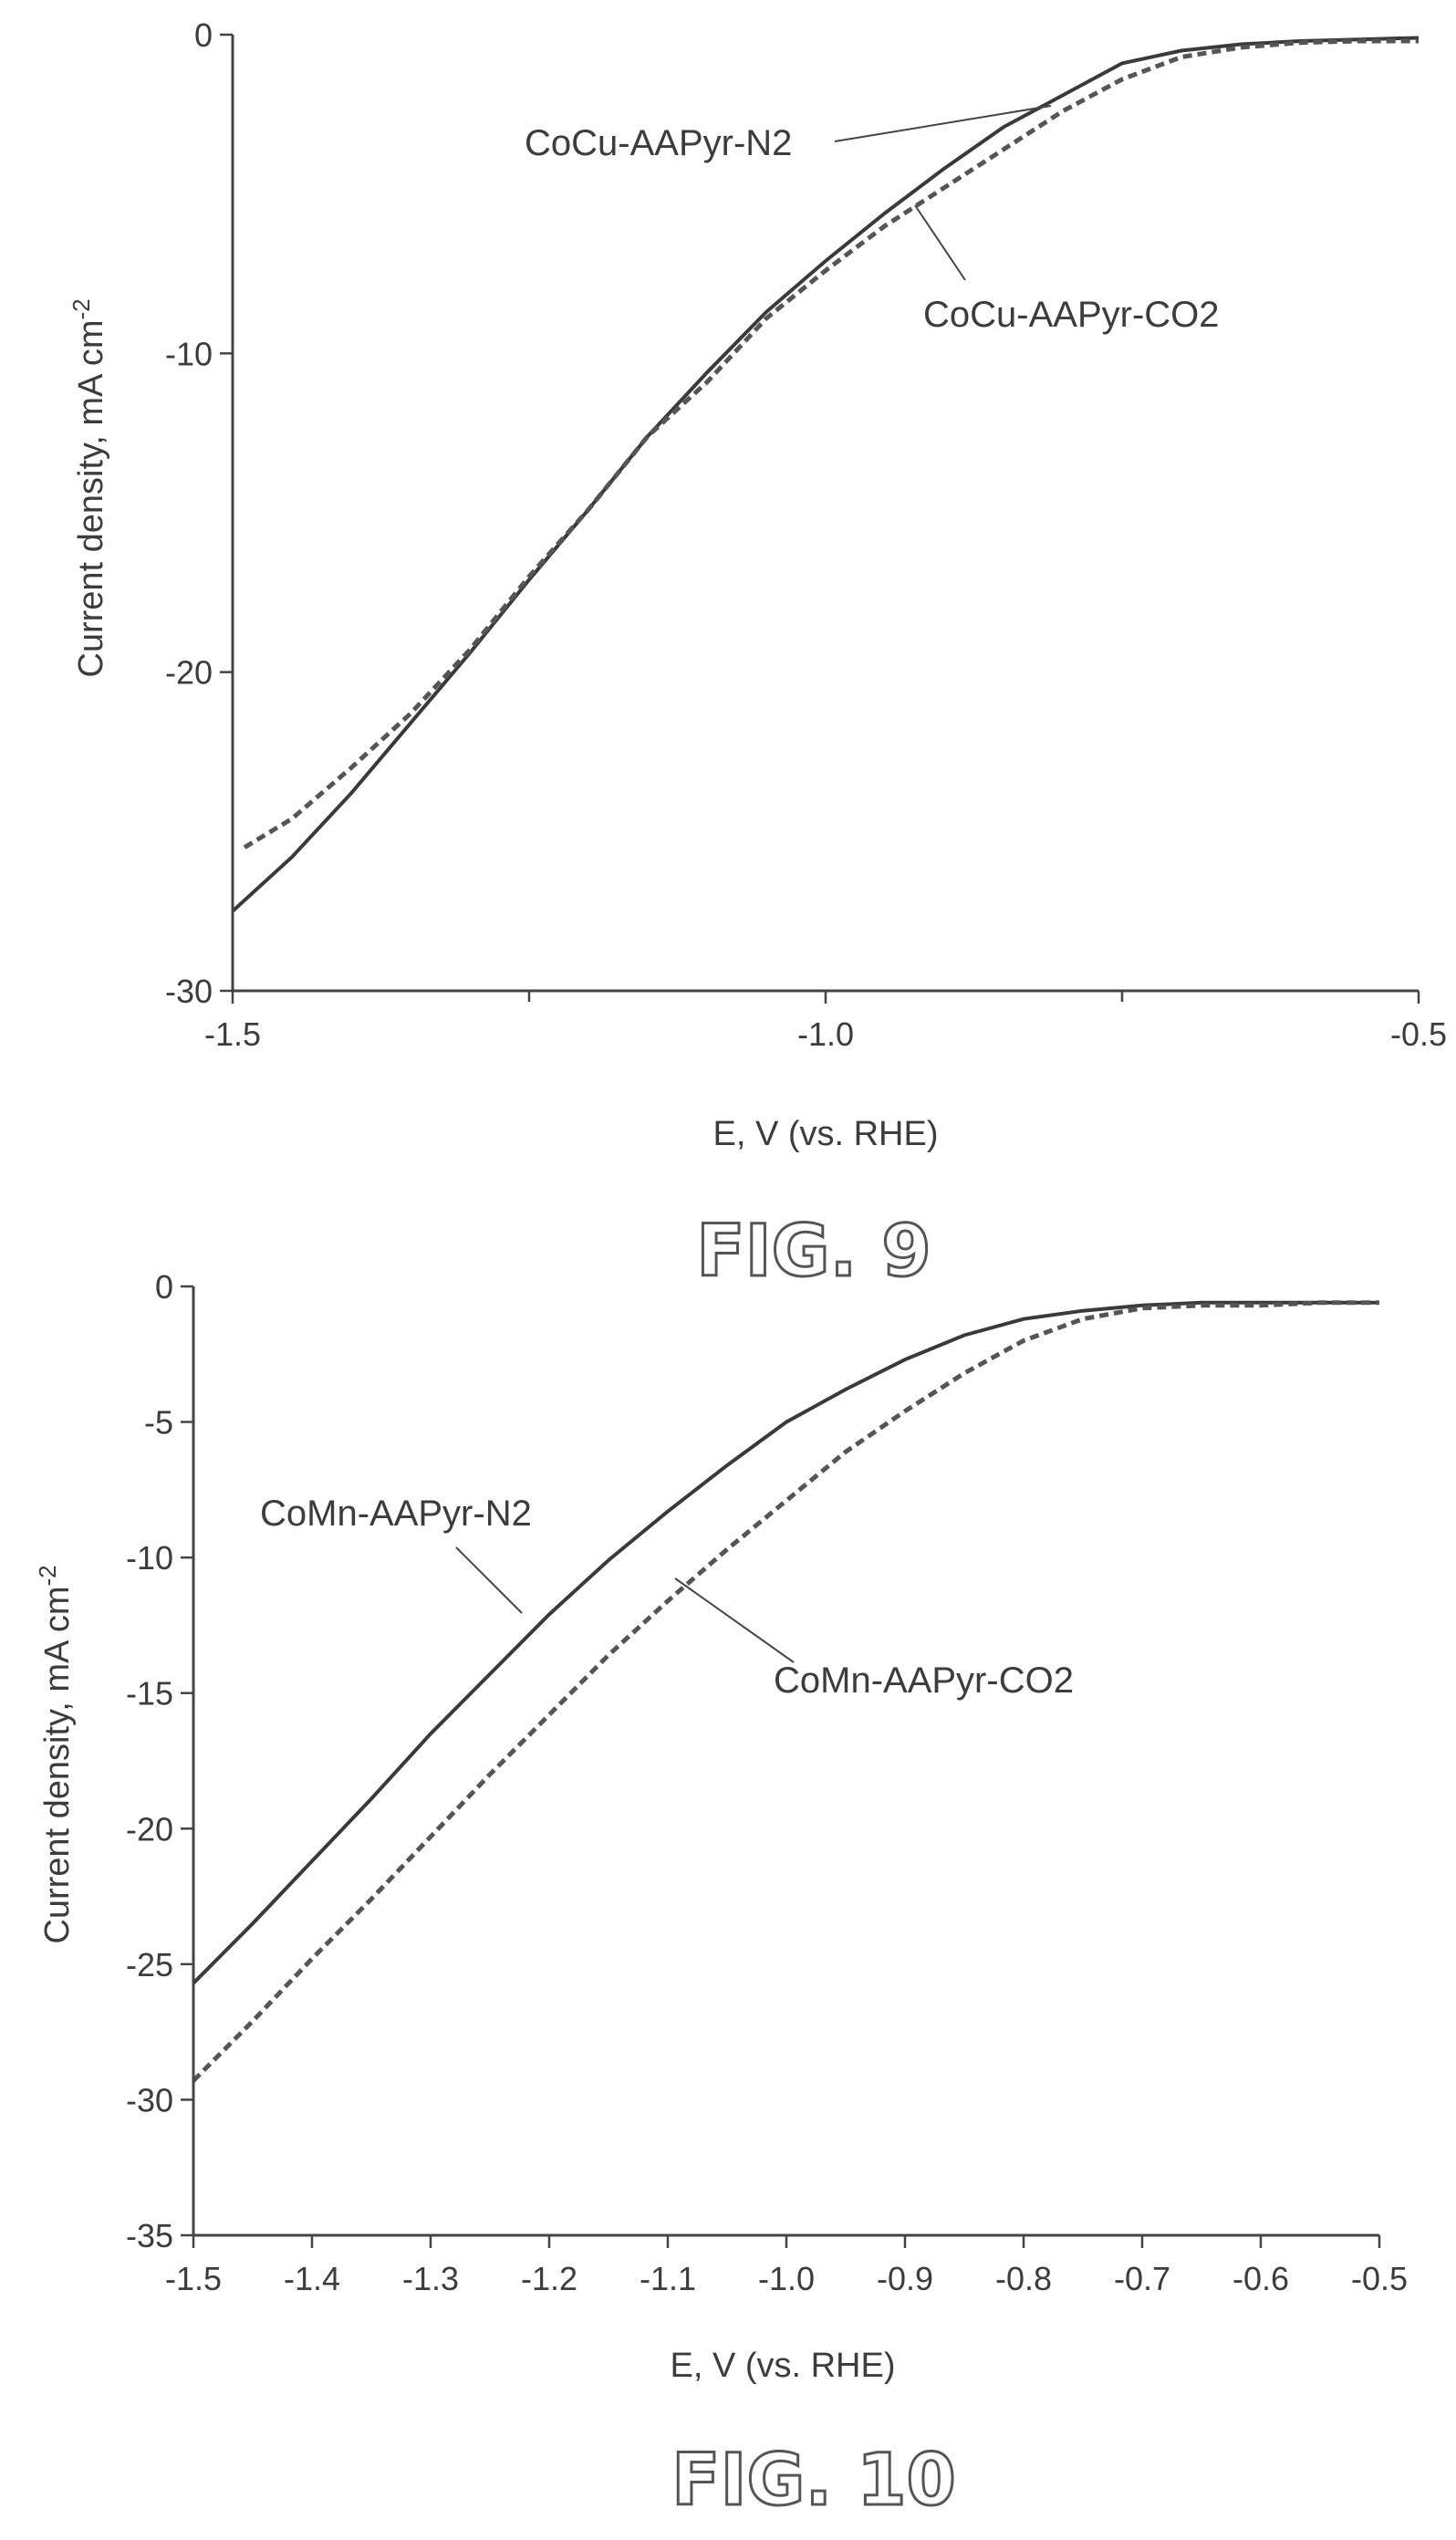  I want to click on fig10-y-tick-label: -25, so click(150, 1965).